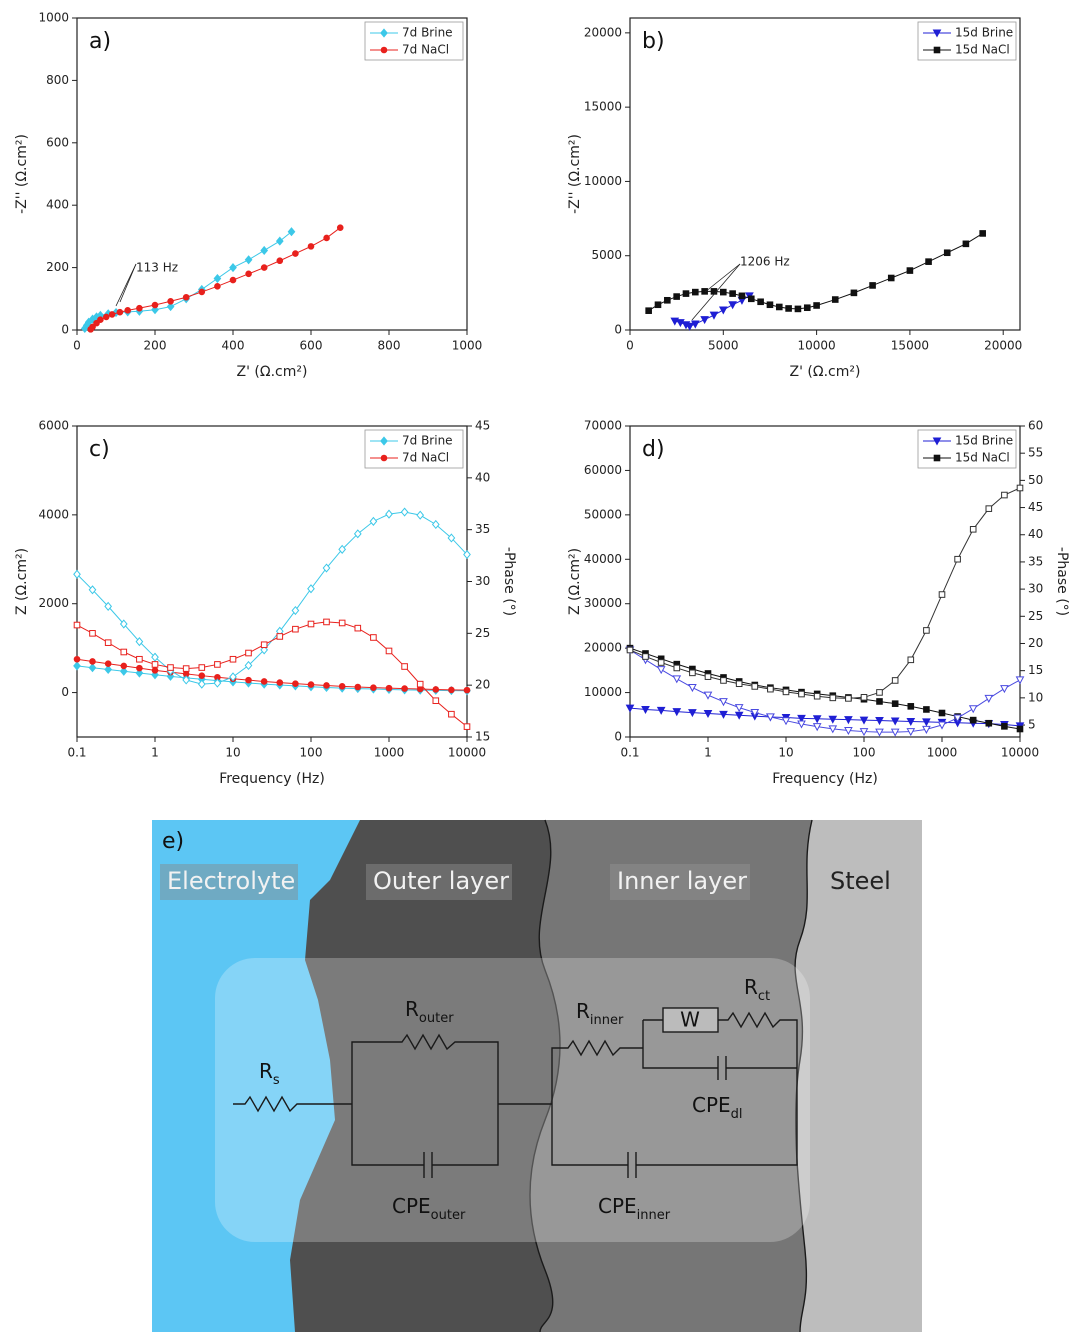 This screenshot has height=1332, width=1069. What do you see at coordinates (53, 18) in the screenshot?
I see `y-tick-label: 1000` at bounding box center [53, 18].